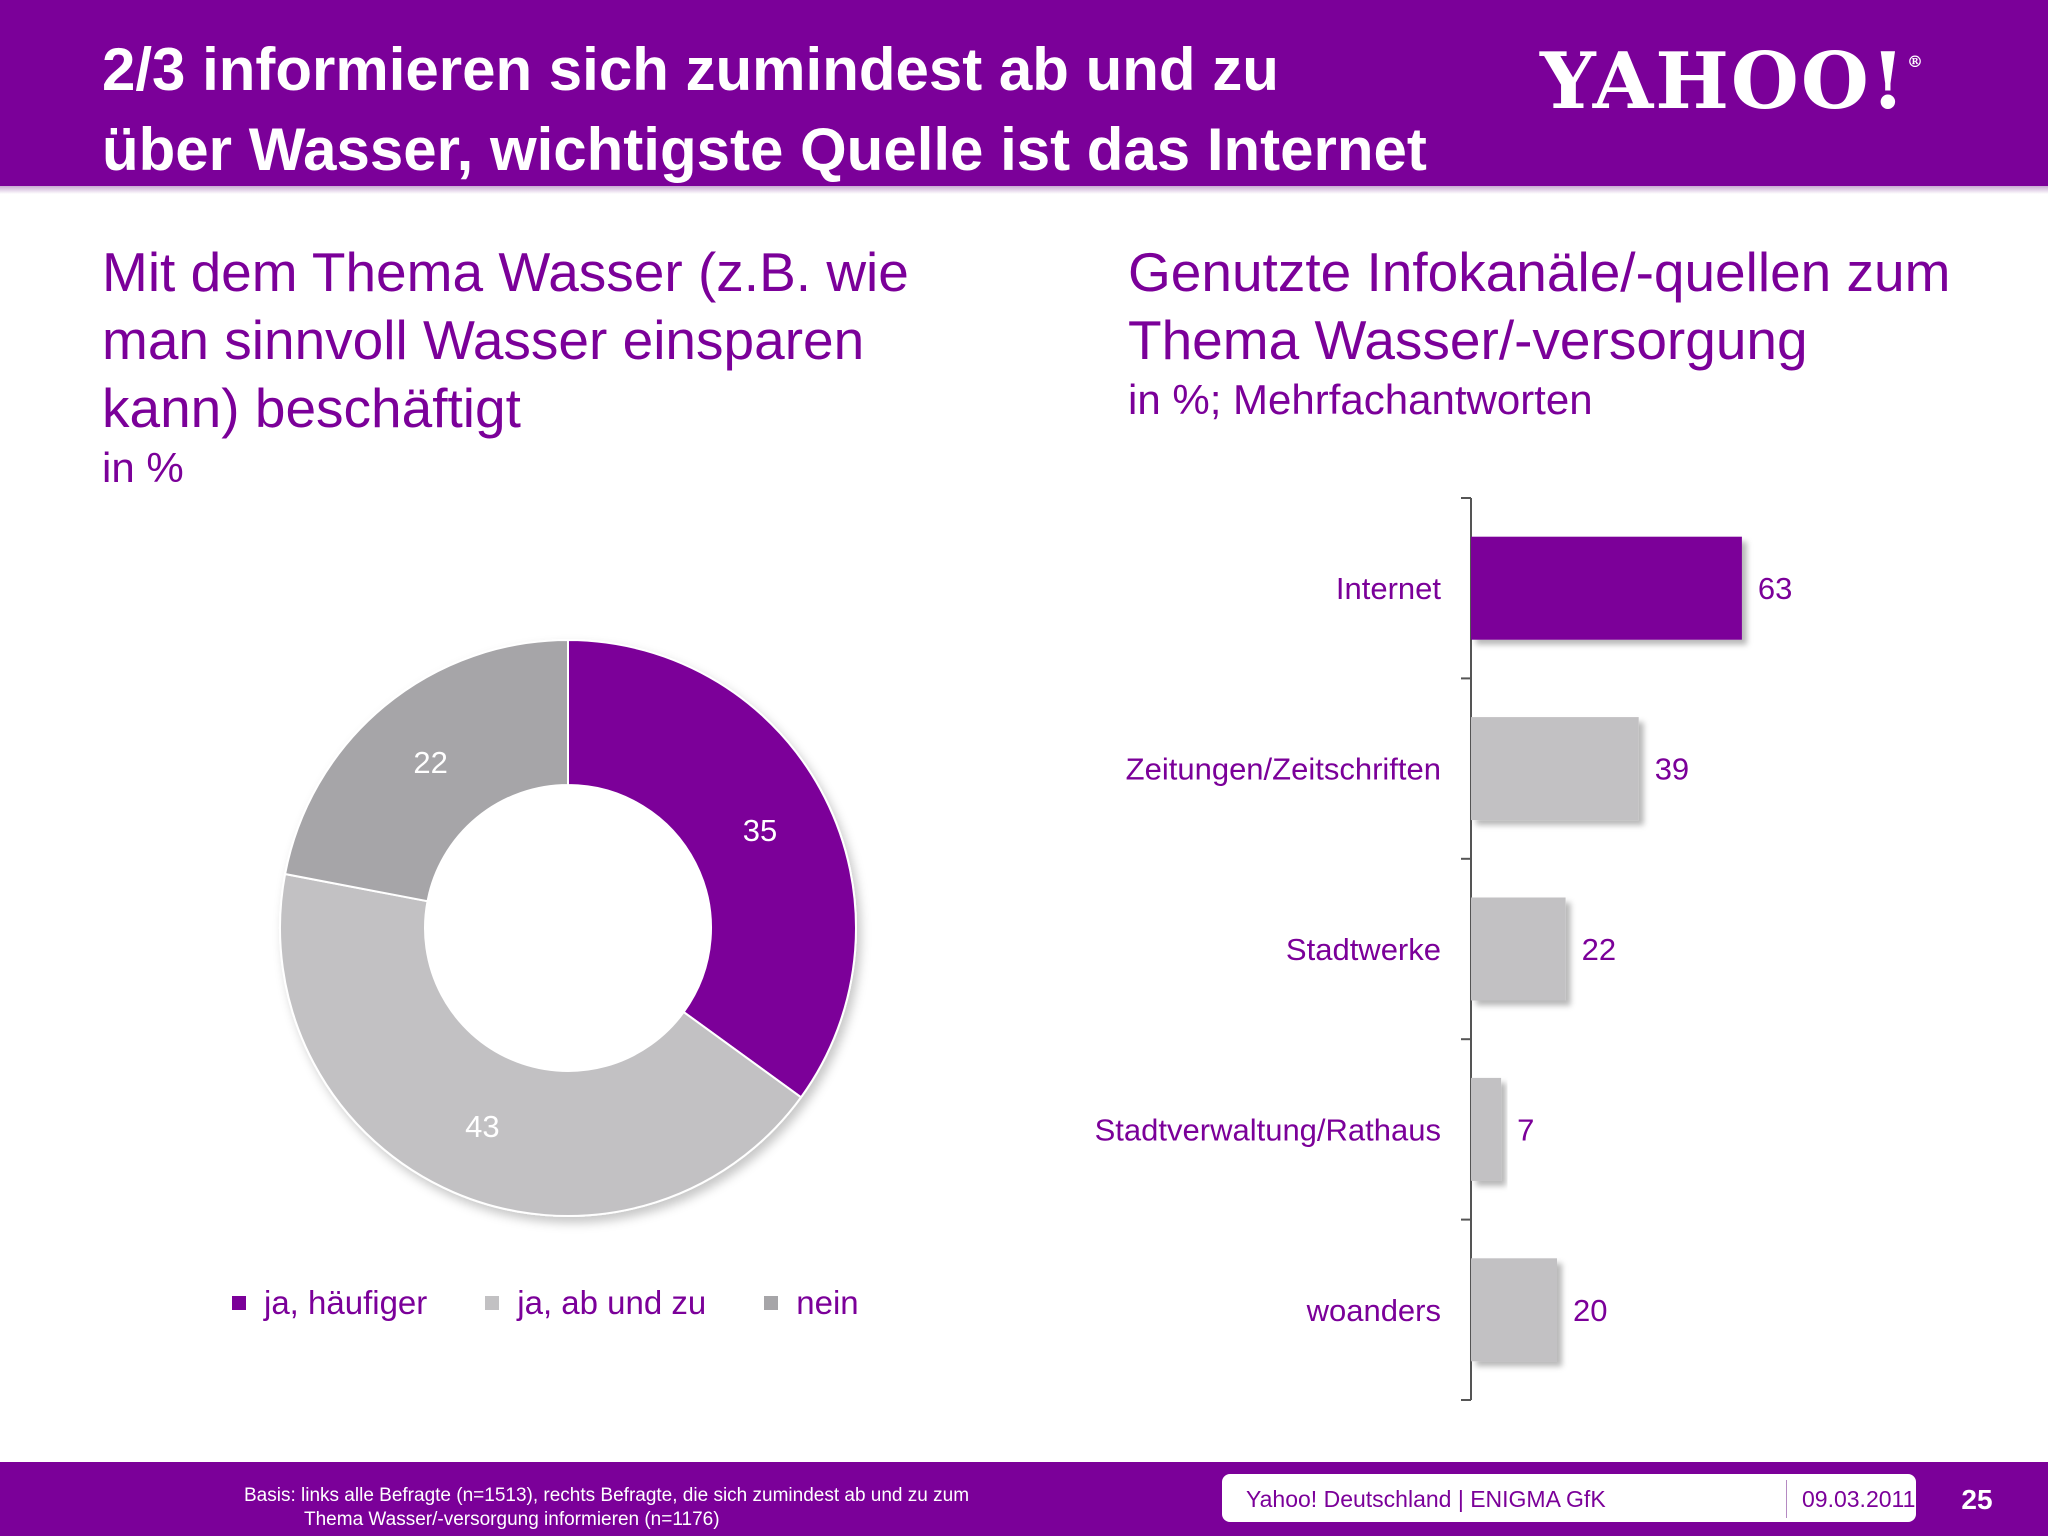 This screenshot has width=2048, height=1536. Describe the element at coordinates (1468, 340) in the screenshot. I see `bar-title-line-2: Thema Wasser/-versorgung` at that location.